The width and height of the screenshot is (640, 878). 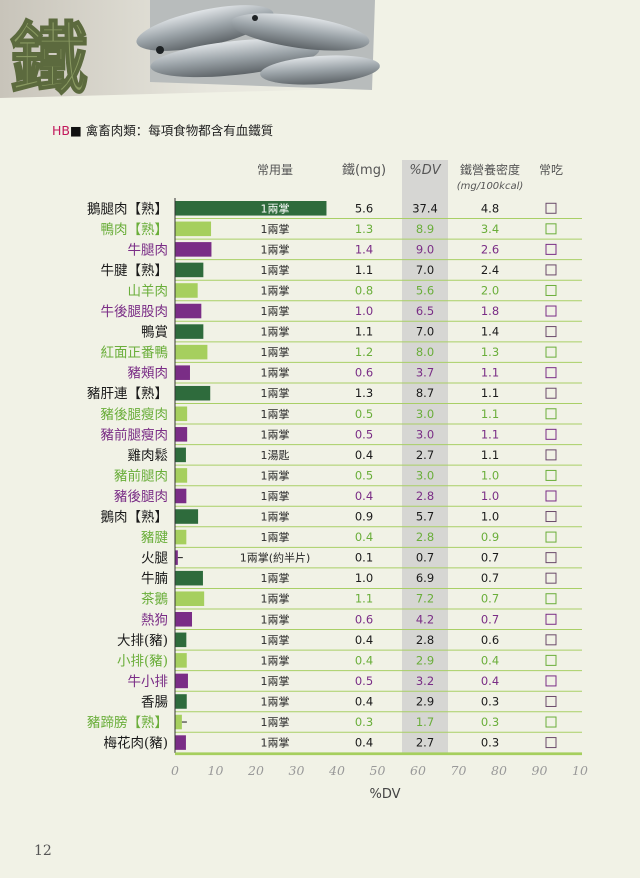 I want to click on dv-cell: 5.7, so click(x=425, y=517).